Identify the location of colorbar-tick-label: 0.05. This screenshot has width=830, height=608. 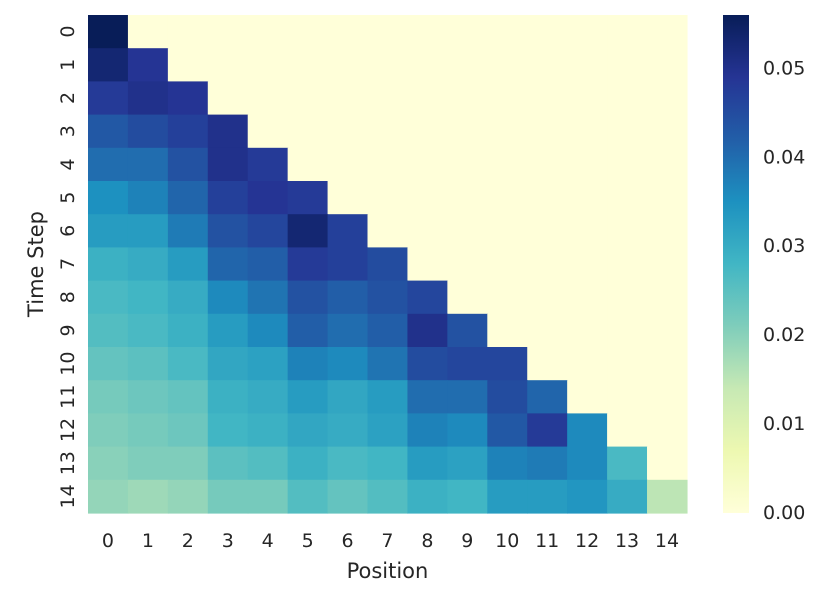
(784, 68).